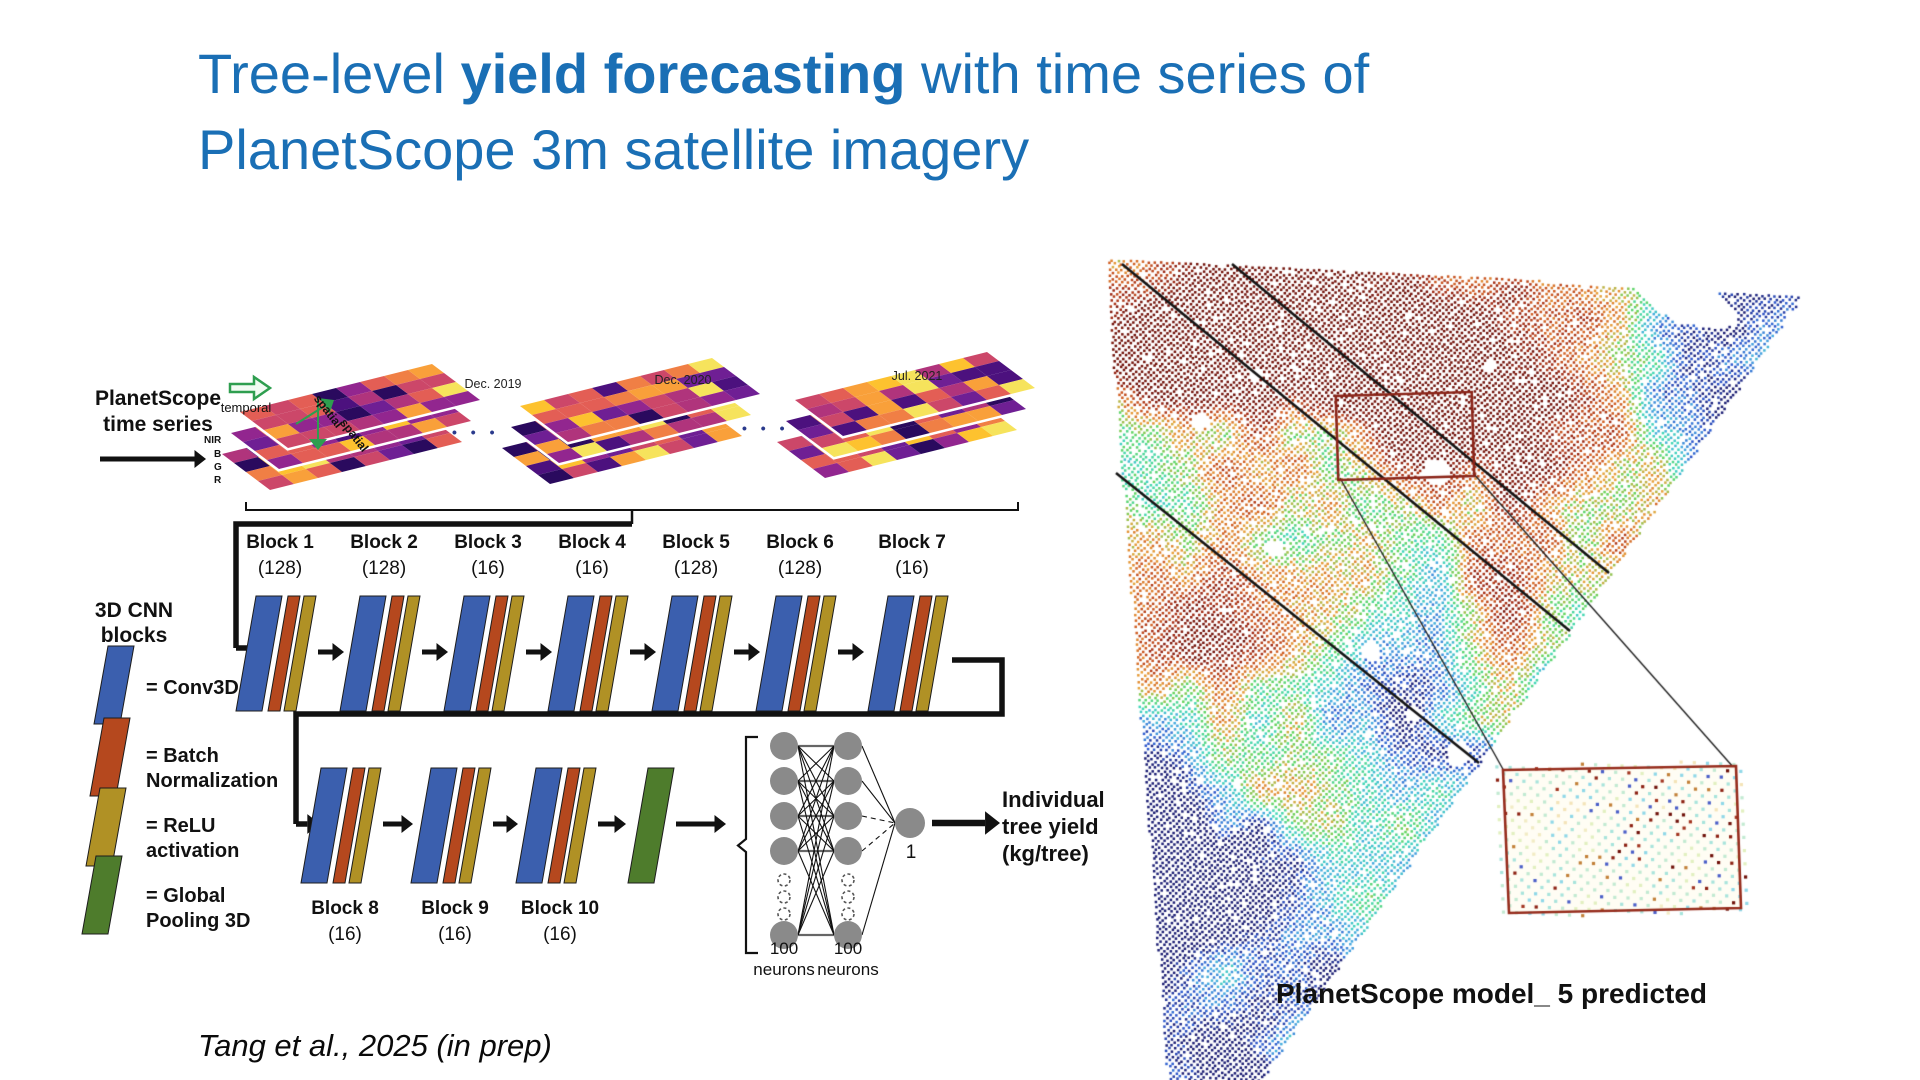 The width and height of the screenshot is (1920, 1080). What do you see at coordinates (384, 555) in the screenshot?
I see `block-label: Block 2 (128)` at bounding box center [384, 555].